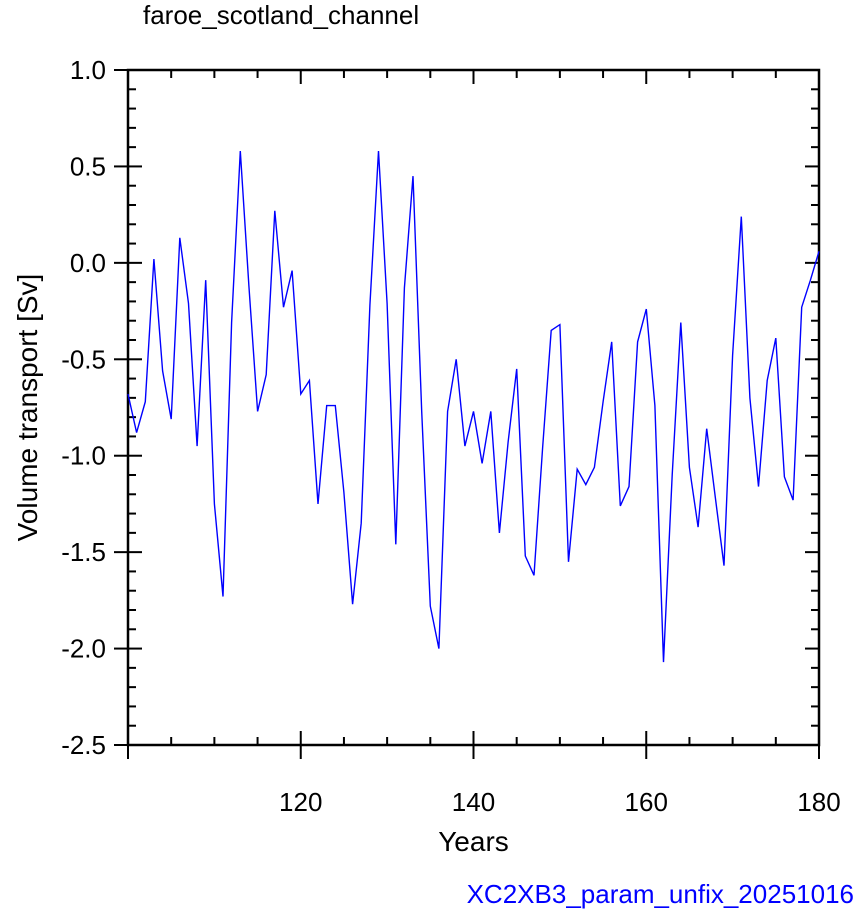 This screenshot has height=912, width=858. Describe the element at coordinates (88, 263) in the screenshot. I see `y-tick-label: 0.0` at that location.